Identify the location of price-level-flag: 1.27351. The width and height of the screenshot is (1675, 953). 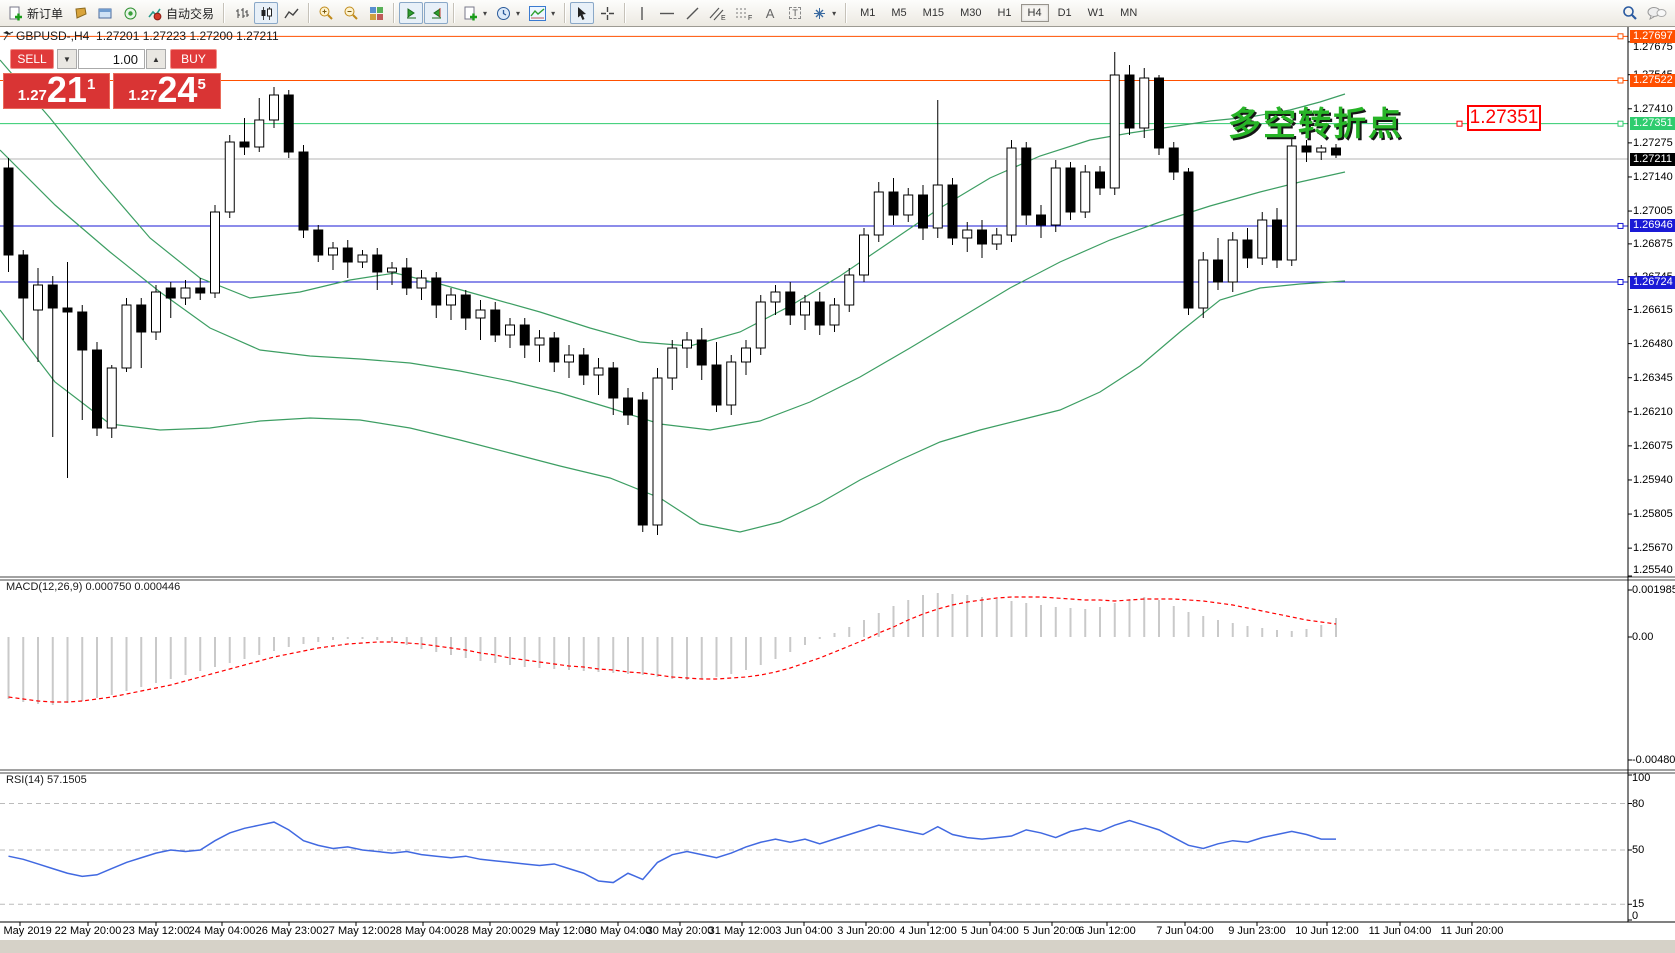
(1504, 118).